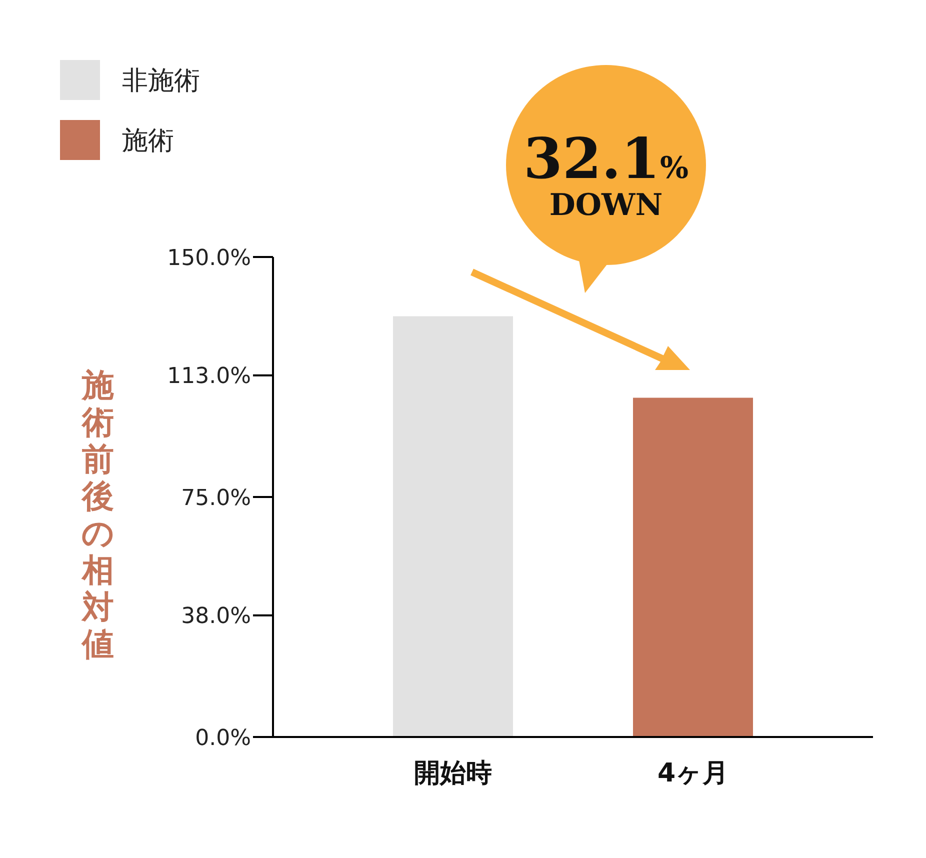 This screenshot has width=926, height=858. Describe the element at coordinates (453, 773) in the screenshot. I see `x-tick-label: 開始時` at that location.